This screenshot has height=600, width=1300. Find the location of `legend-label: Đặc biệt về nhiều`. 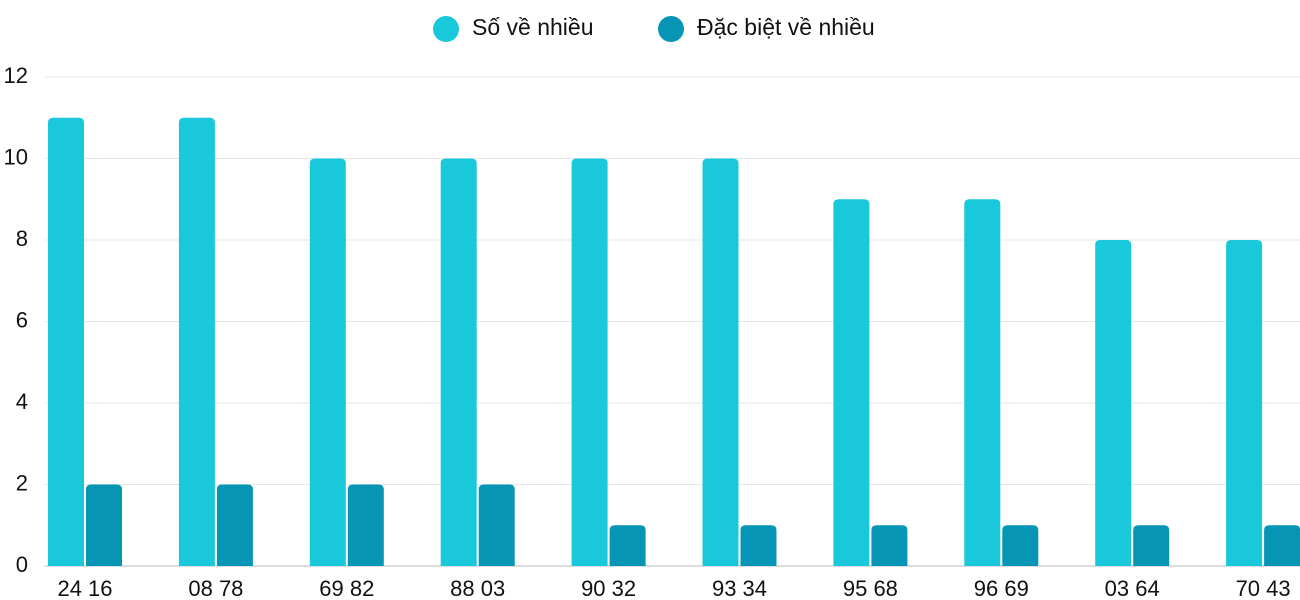

legend-label: Đặc biệt về nhiều is located at coordinates (786, 27).